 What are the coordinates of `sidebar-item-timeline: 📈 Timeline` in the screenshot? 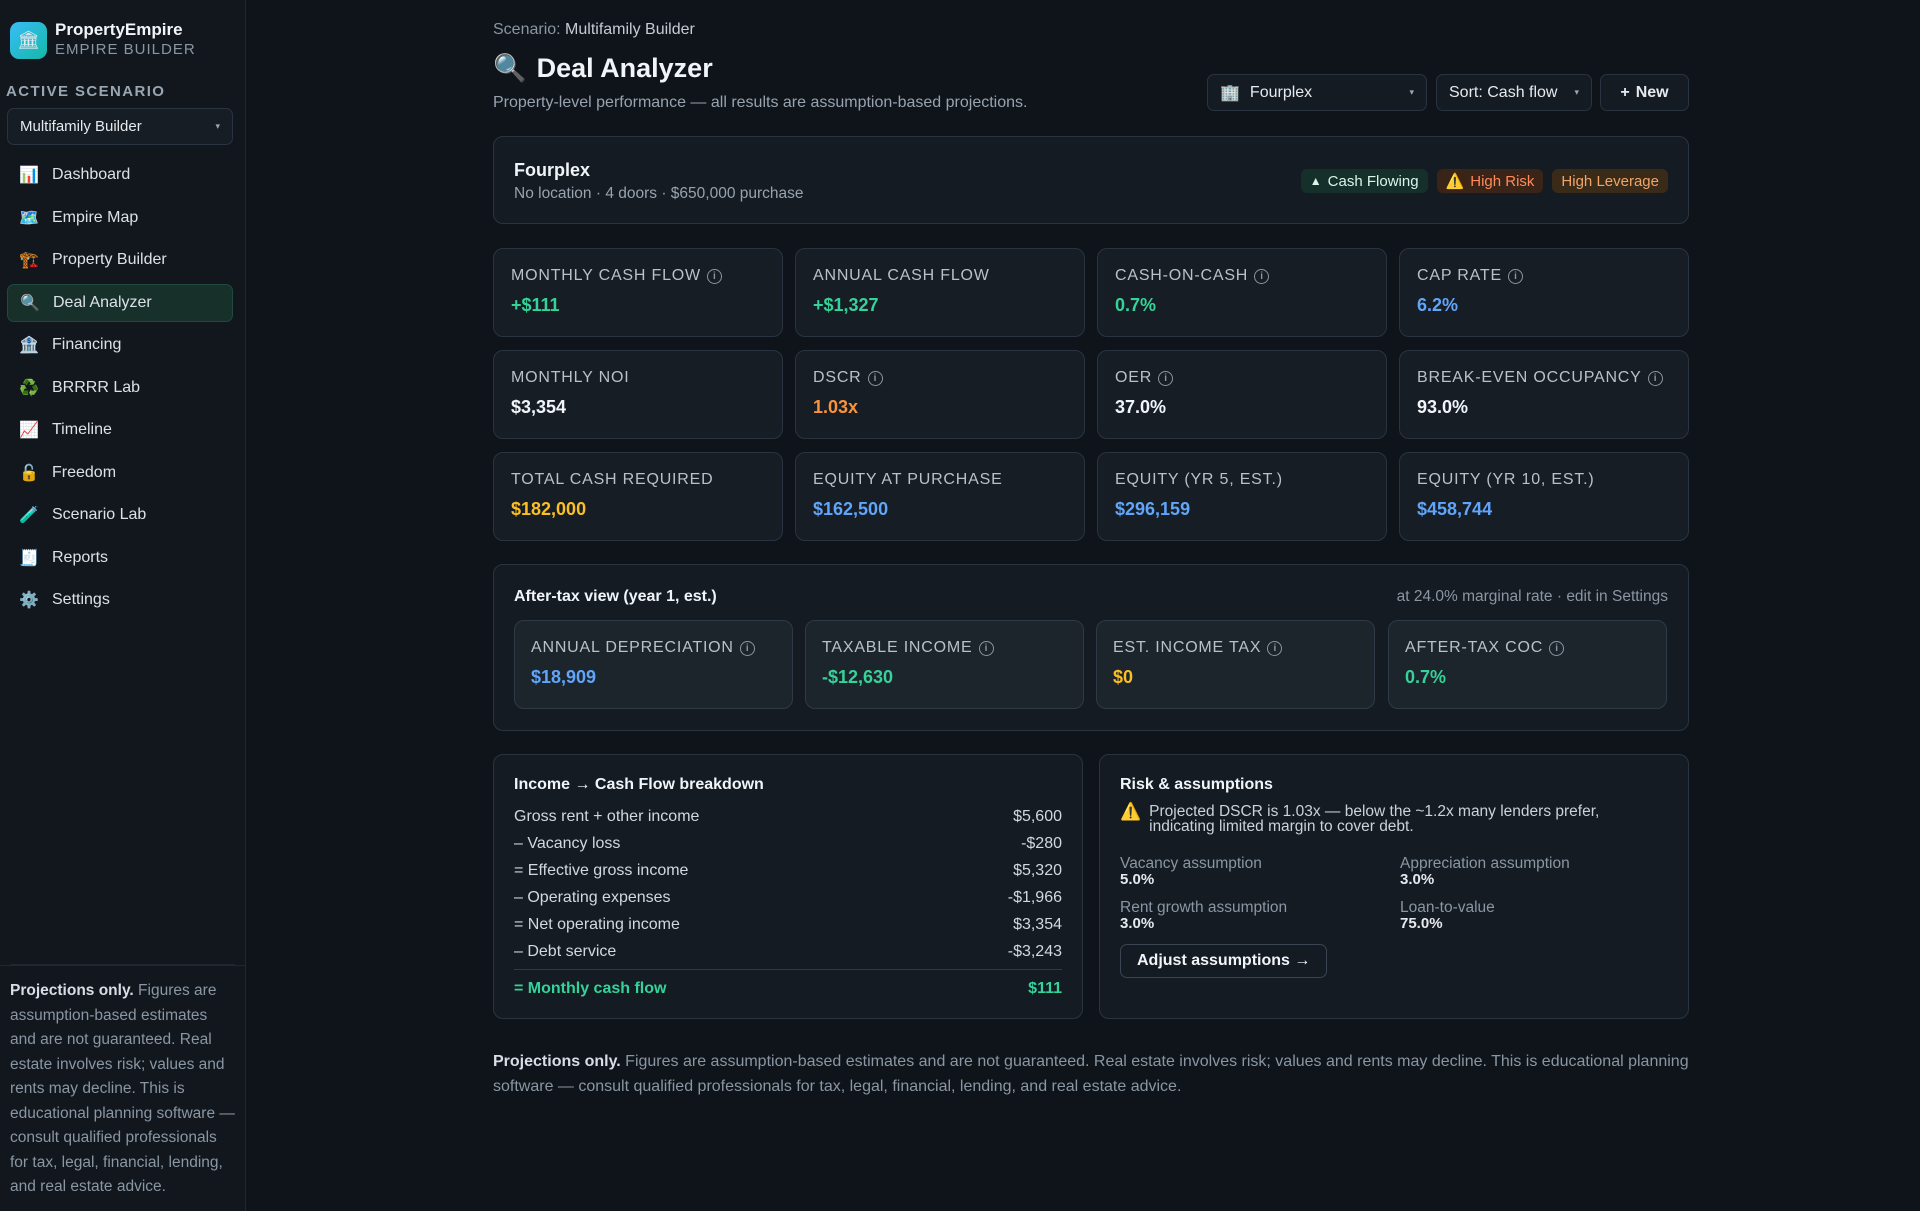 It's located at (120, 430).